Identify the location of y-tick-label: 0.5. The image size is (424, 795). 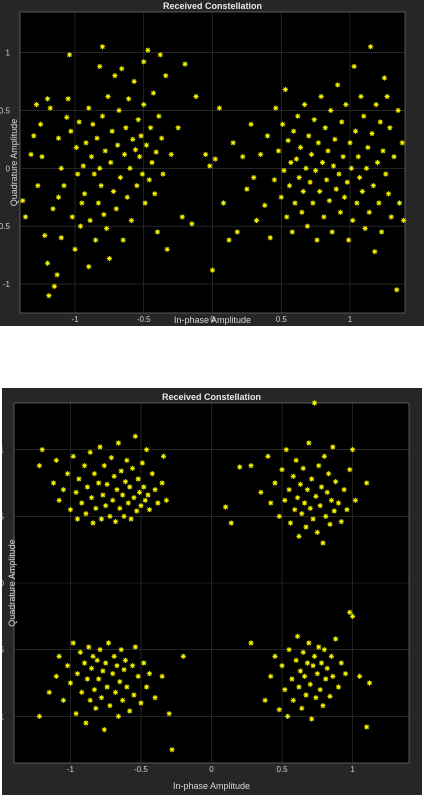
(5, 110).